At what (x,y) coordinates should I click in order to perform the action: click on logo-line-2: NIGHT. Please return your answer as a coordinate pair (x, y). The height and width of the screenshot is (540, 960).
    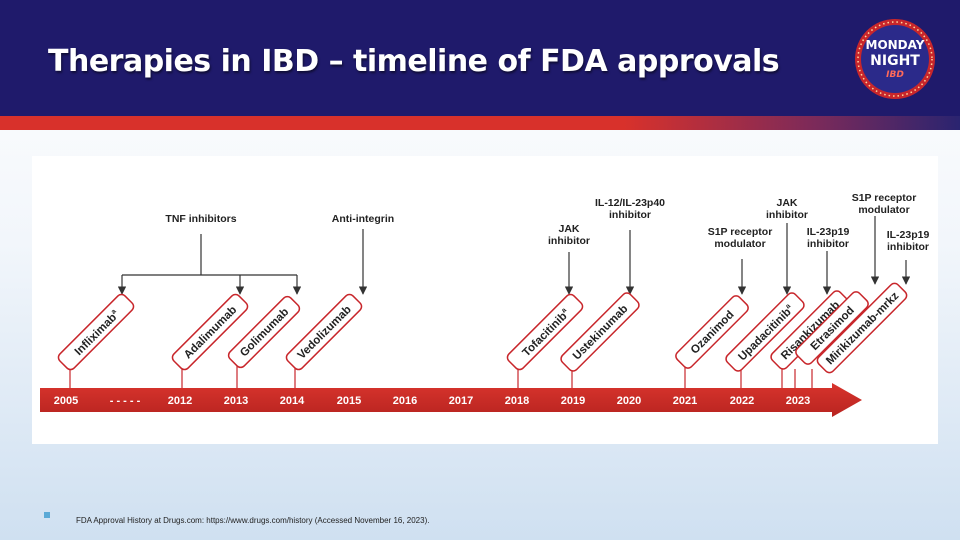
    Looking at the image, I should click on (895, 61).